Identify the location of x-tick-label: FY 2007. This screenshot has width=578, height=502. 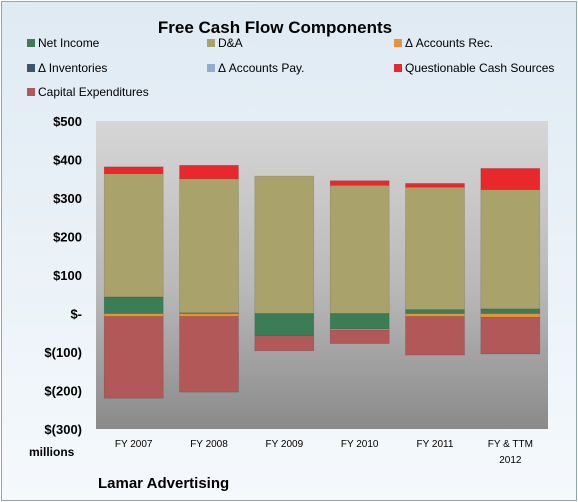
(134, 444).